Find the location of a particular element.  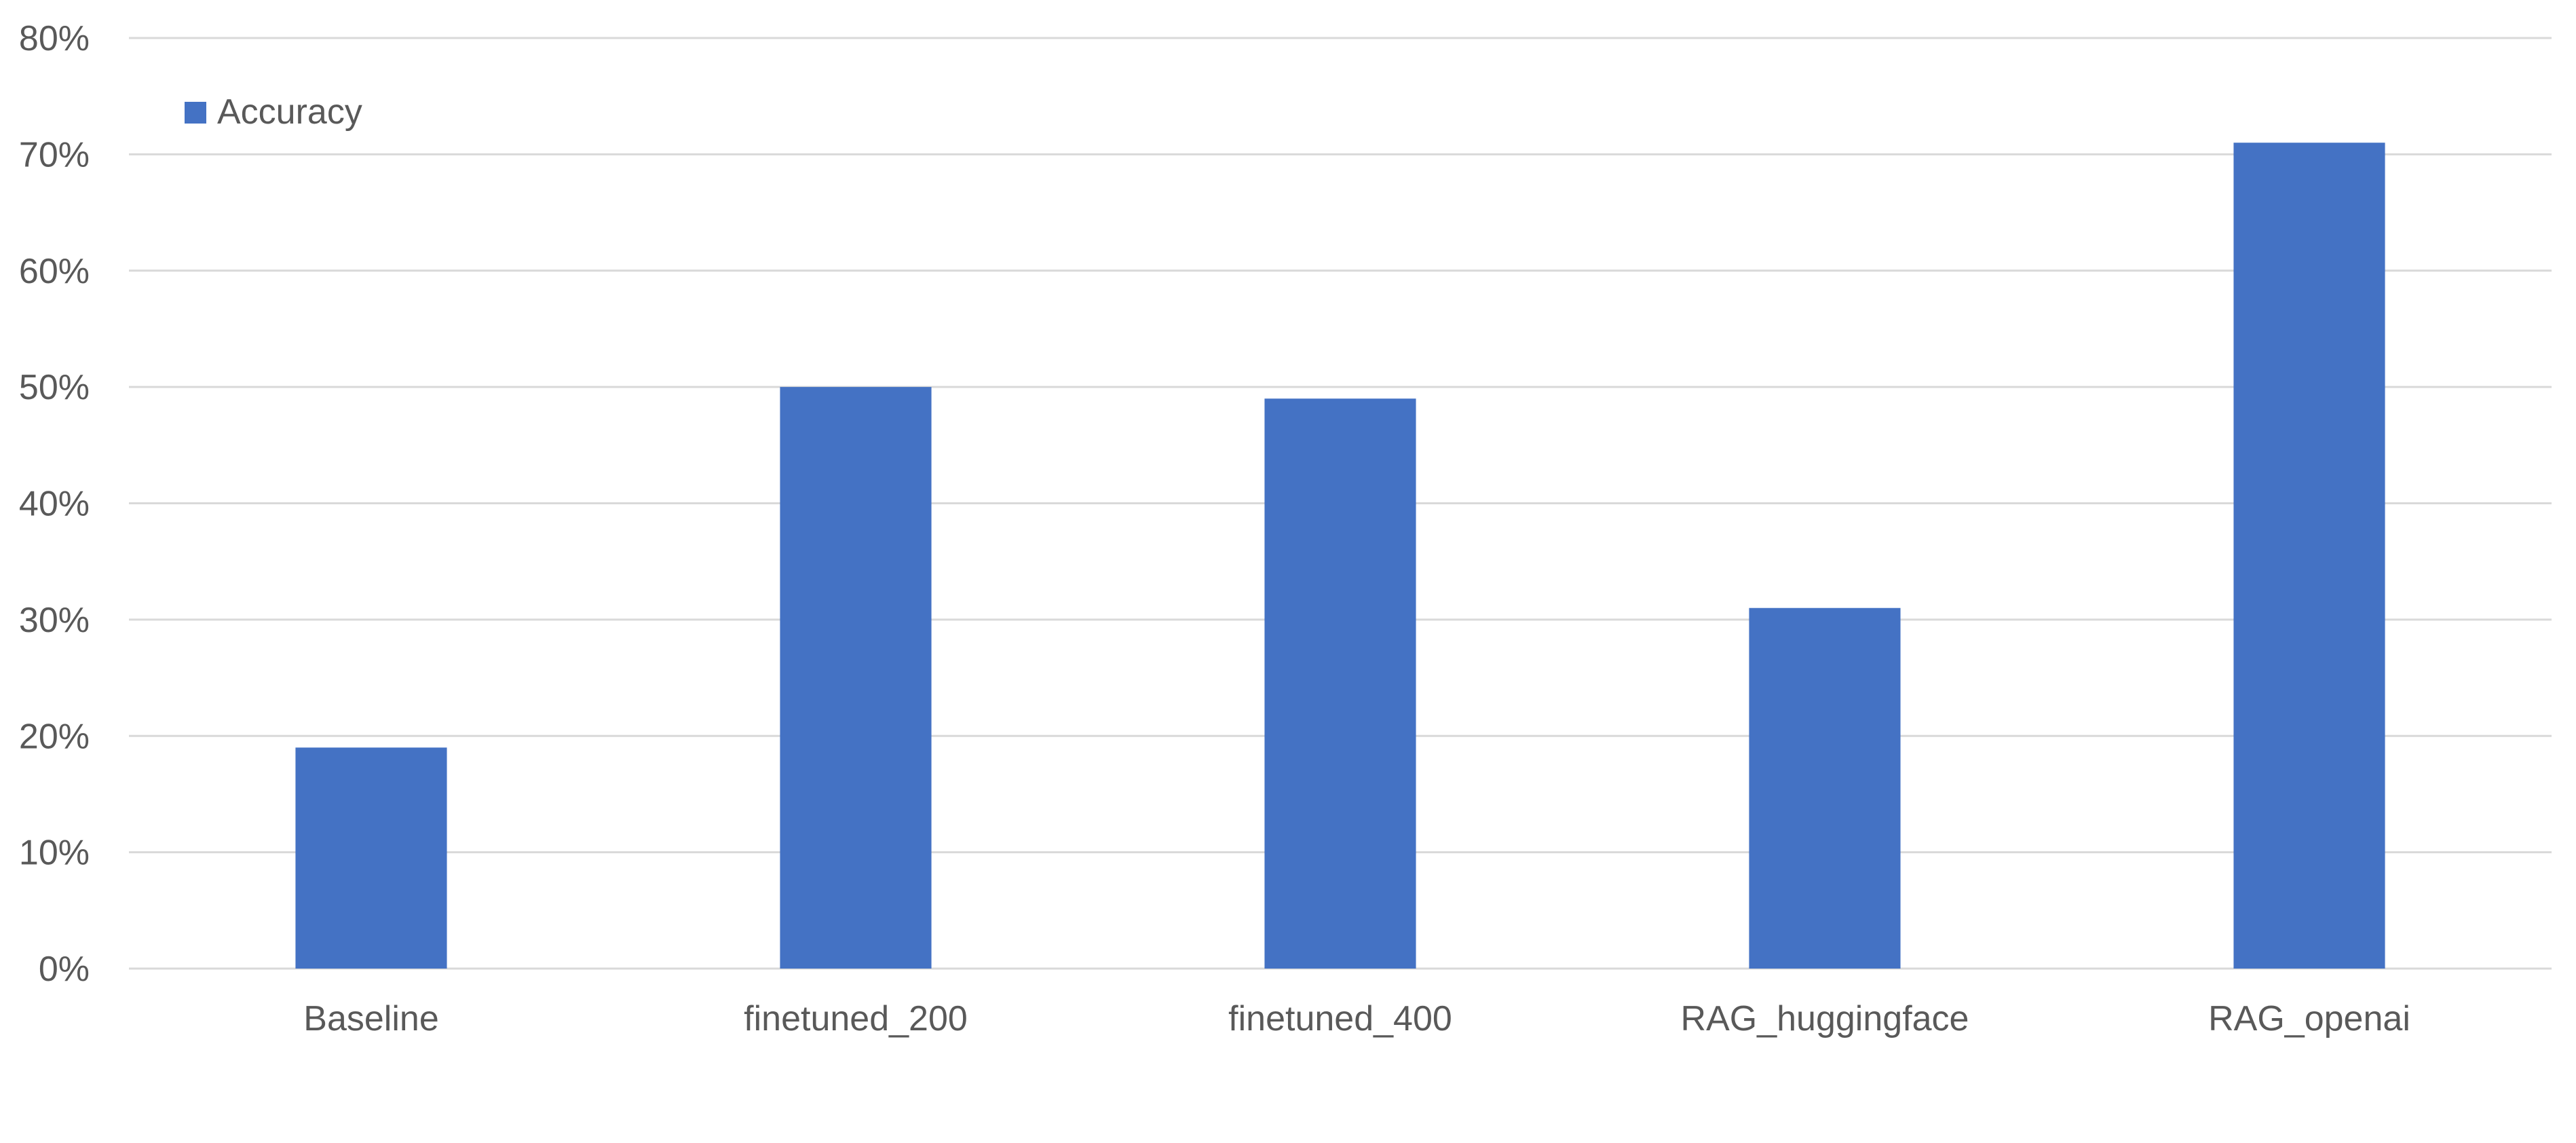

y-tick-label-20: 20% is located at coordinates (54, 736).